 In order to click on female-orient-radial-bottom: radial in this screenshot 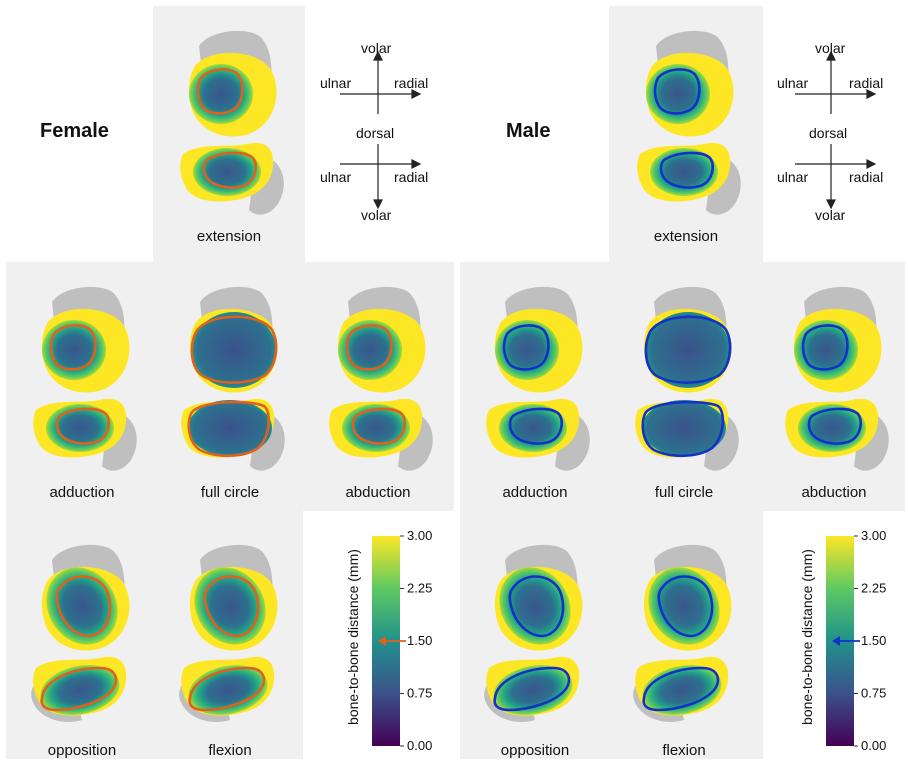, I will do `click(411, 177)`.